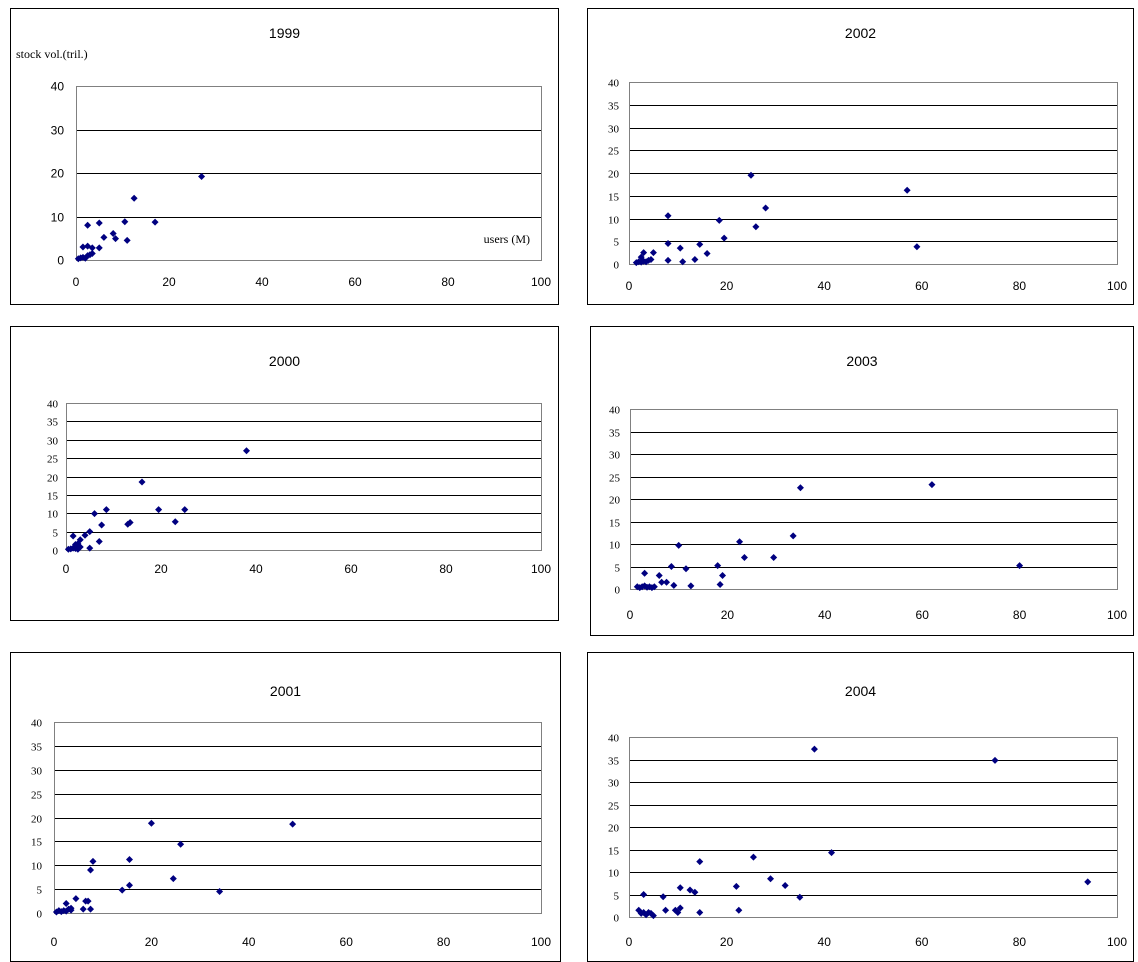  Describe the element at coordinates (615, 524) in the screenshot. I see `y-tick-label: 15` at that location.